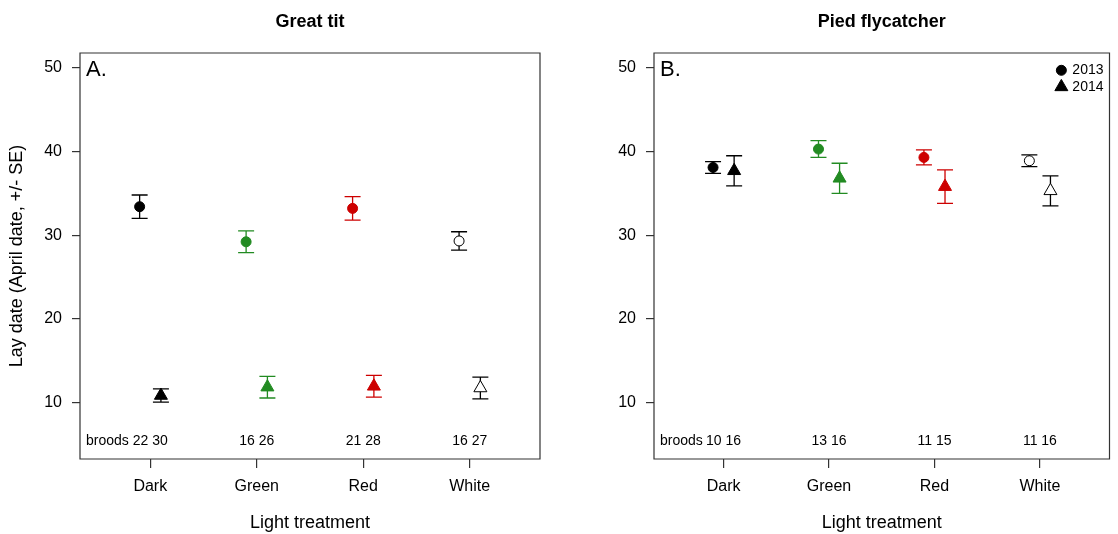 Image resolution: width=1118 pixels, height=534 pixels. Describe the element at coordinates (934, 439) in the screenshot. I see `annotation: 11 15` at that location.